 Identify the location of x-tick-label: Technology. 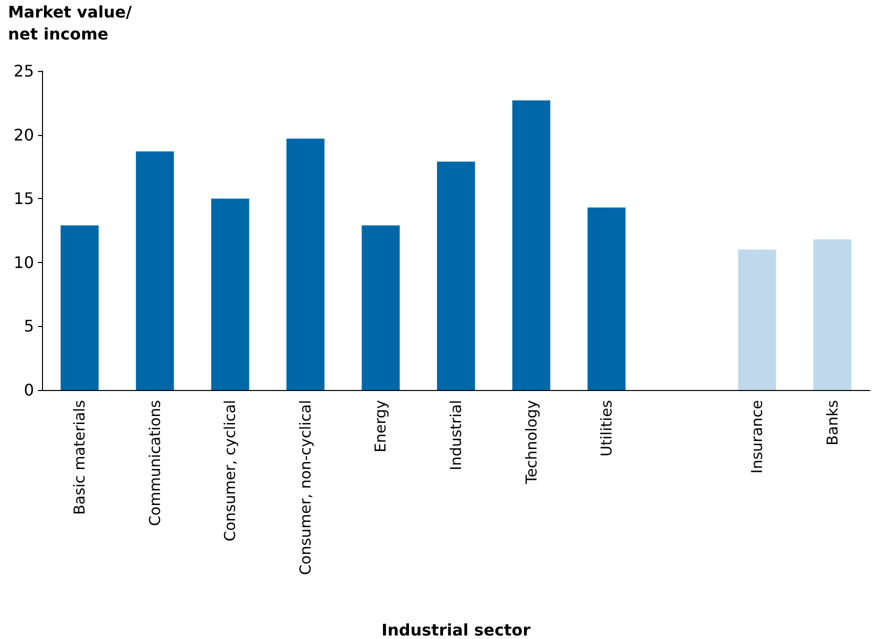
(531, 443).